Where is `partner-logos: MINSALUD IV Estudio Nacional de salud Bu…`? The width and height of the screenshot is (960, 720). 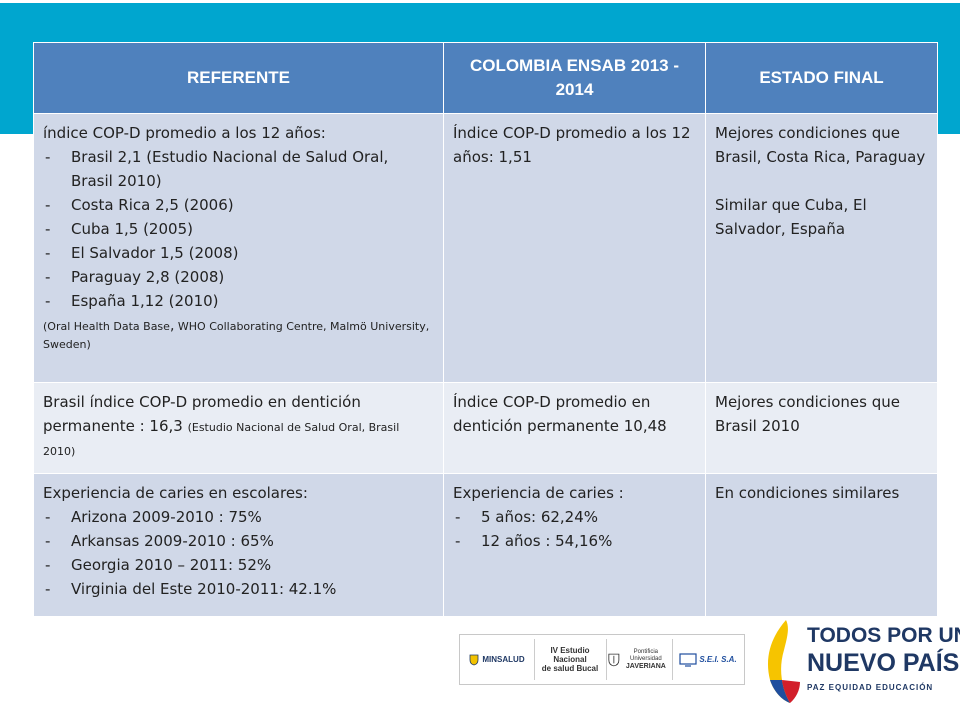
partner-logos: MINSALUD IV Estudio Nacional de salud Bu… is located at coordinates (602, 659).